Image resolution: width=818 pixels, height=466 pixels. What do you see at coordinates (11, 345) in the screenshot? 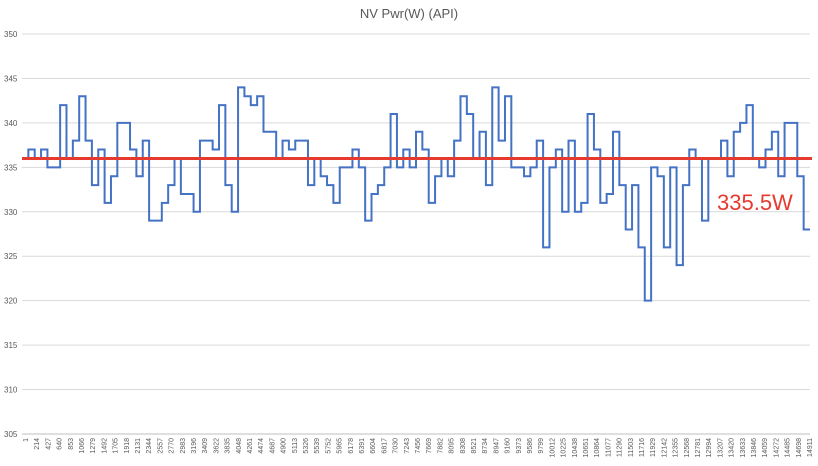
I see `y-tick-label: 315` at bounding box center [11, 345].